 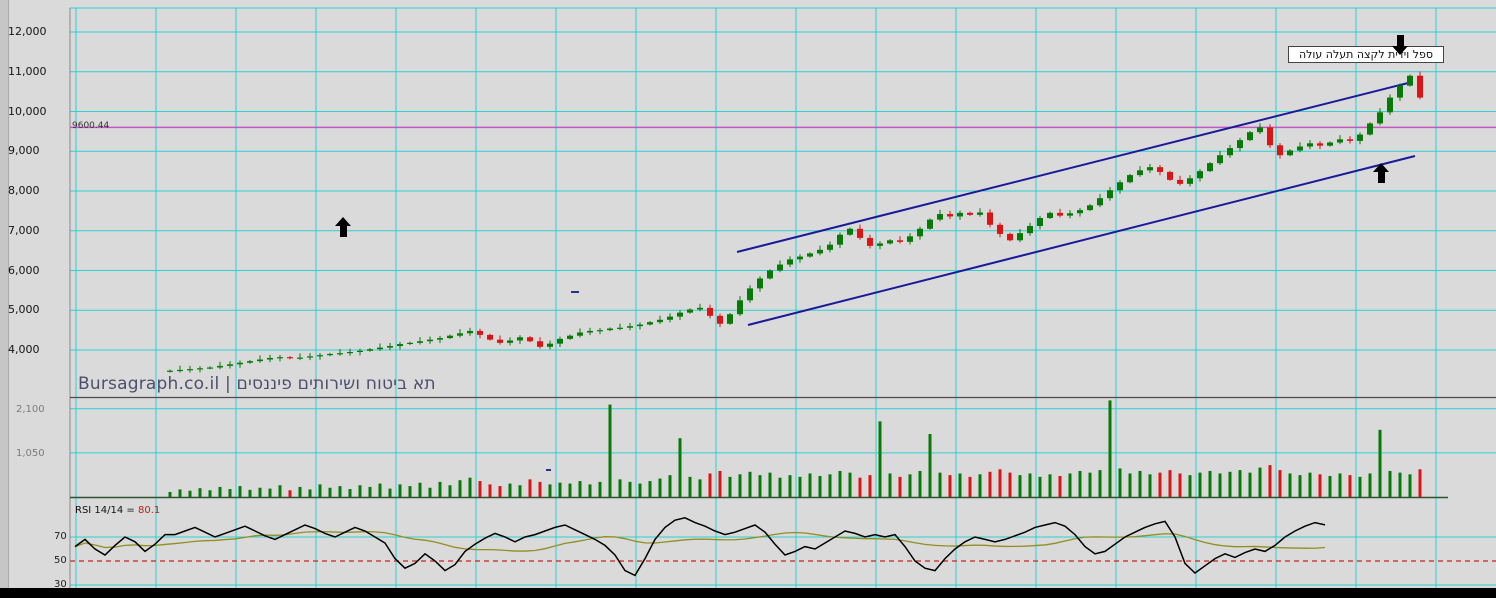 What do you see at coordinates (1381, 177) in the screenshot?
I see `arrow-shaft` at bounding box center [1381, 177].